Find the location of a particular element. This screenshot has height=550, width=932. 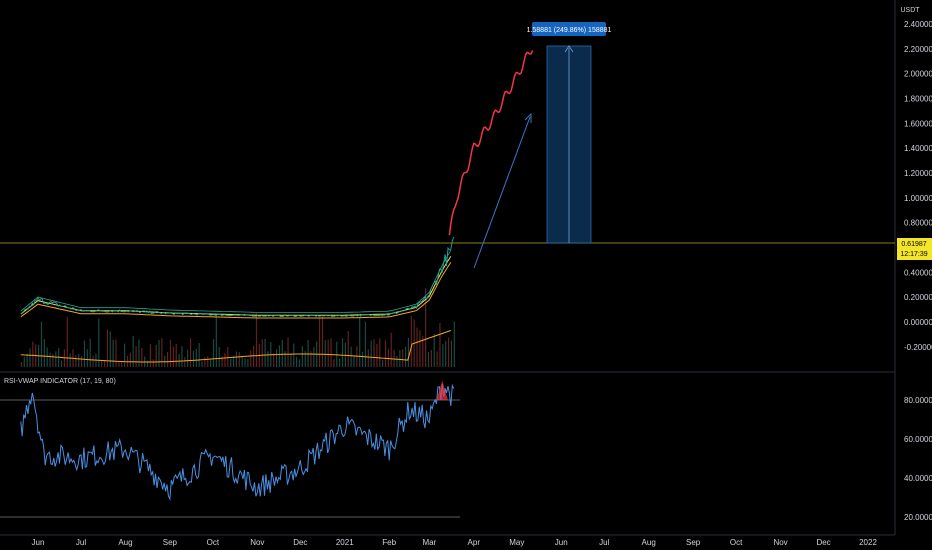

price-history-line is located at coordinates (237, 277).